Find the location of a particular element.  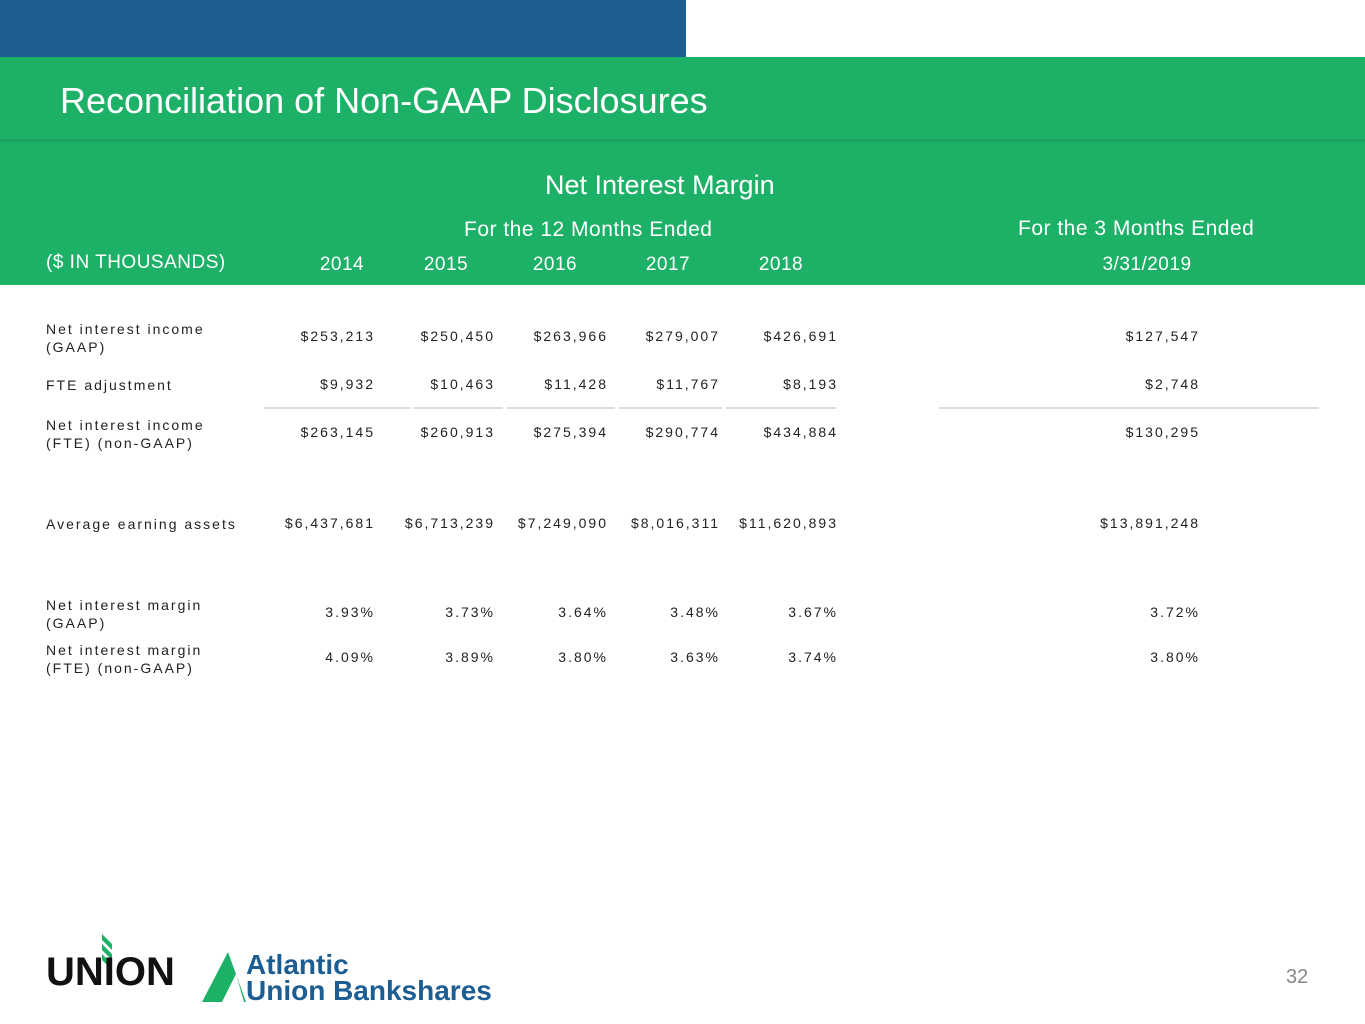

cell-value: 4.09% is located at coordinates (350, 657).